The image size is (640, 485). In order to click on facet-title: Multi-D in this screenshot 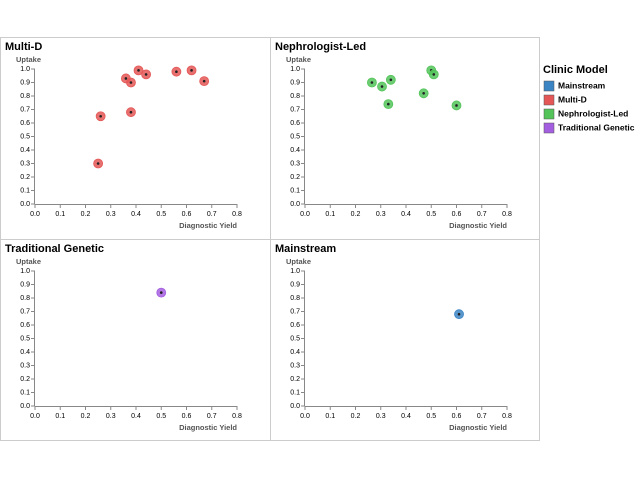, I will do `click(23, 47)`.